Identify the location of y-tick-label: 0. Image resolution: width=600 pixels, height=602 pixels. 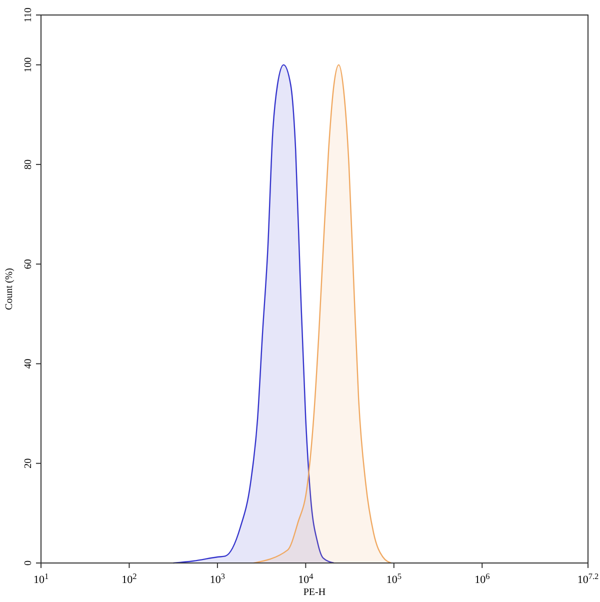
(28, 563).